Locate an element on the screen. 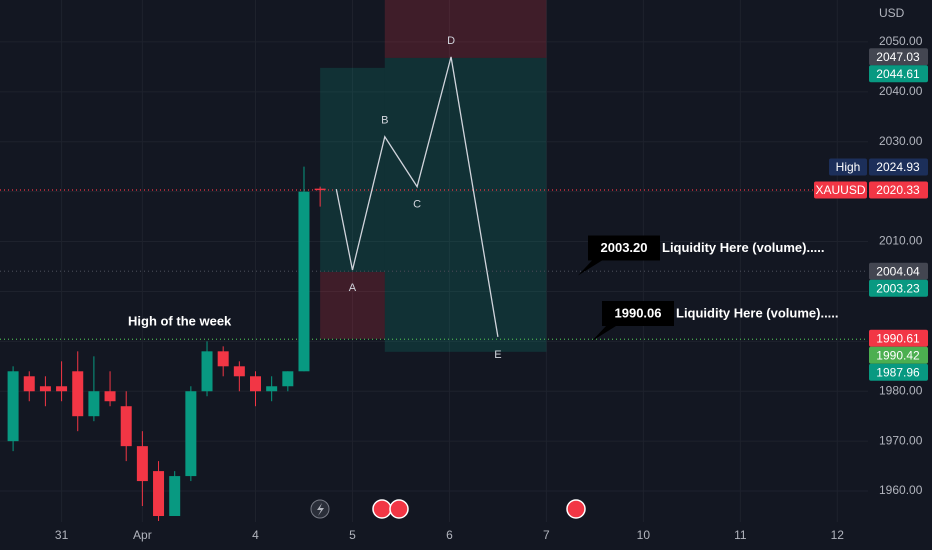  annotation: High of the week is located at coordinates (180, 320).